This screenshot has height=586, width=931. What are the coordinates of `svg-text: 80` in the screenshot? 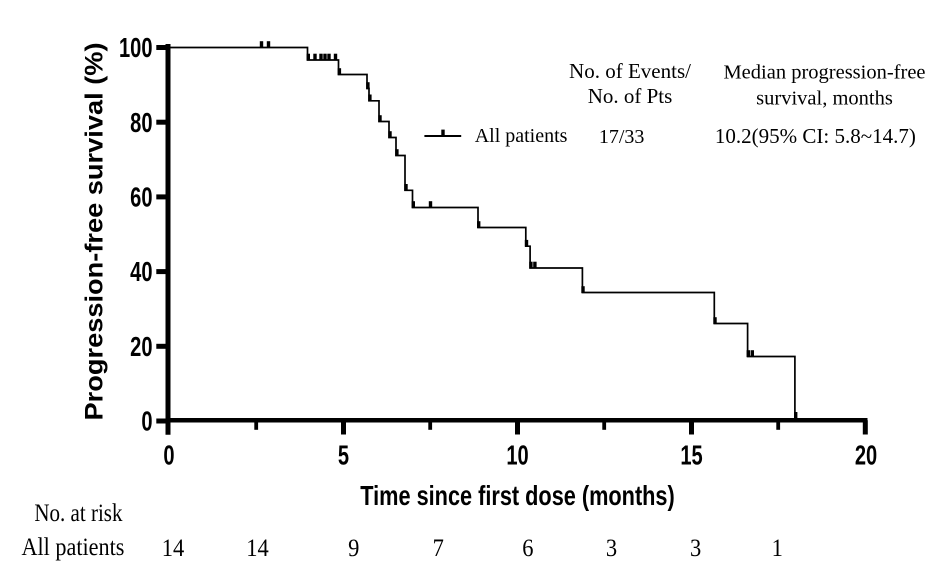 It's located at (141, 123).